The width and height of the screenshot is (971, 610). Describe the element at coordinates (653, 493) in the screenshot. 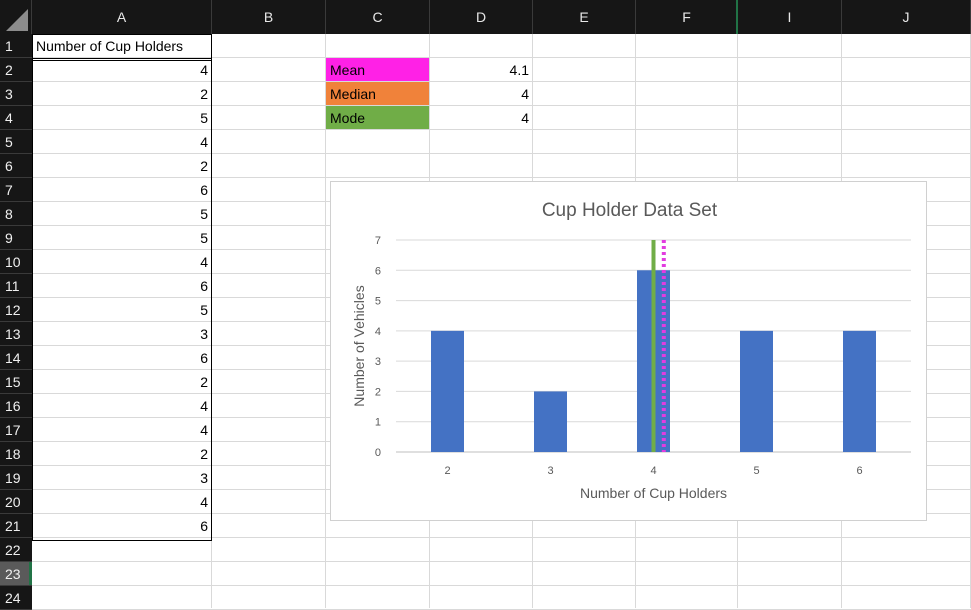

I see `x-axis-label: Number of Cup Holders` at that location.